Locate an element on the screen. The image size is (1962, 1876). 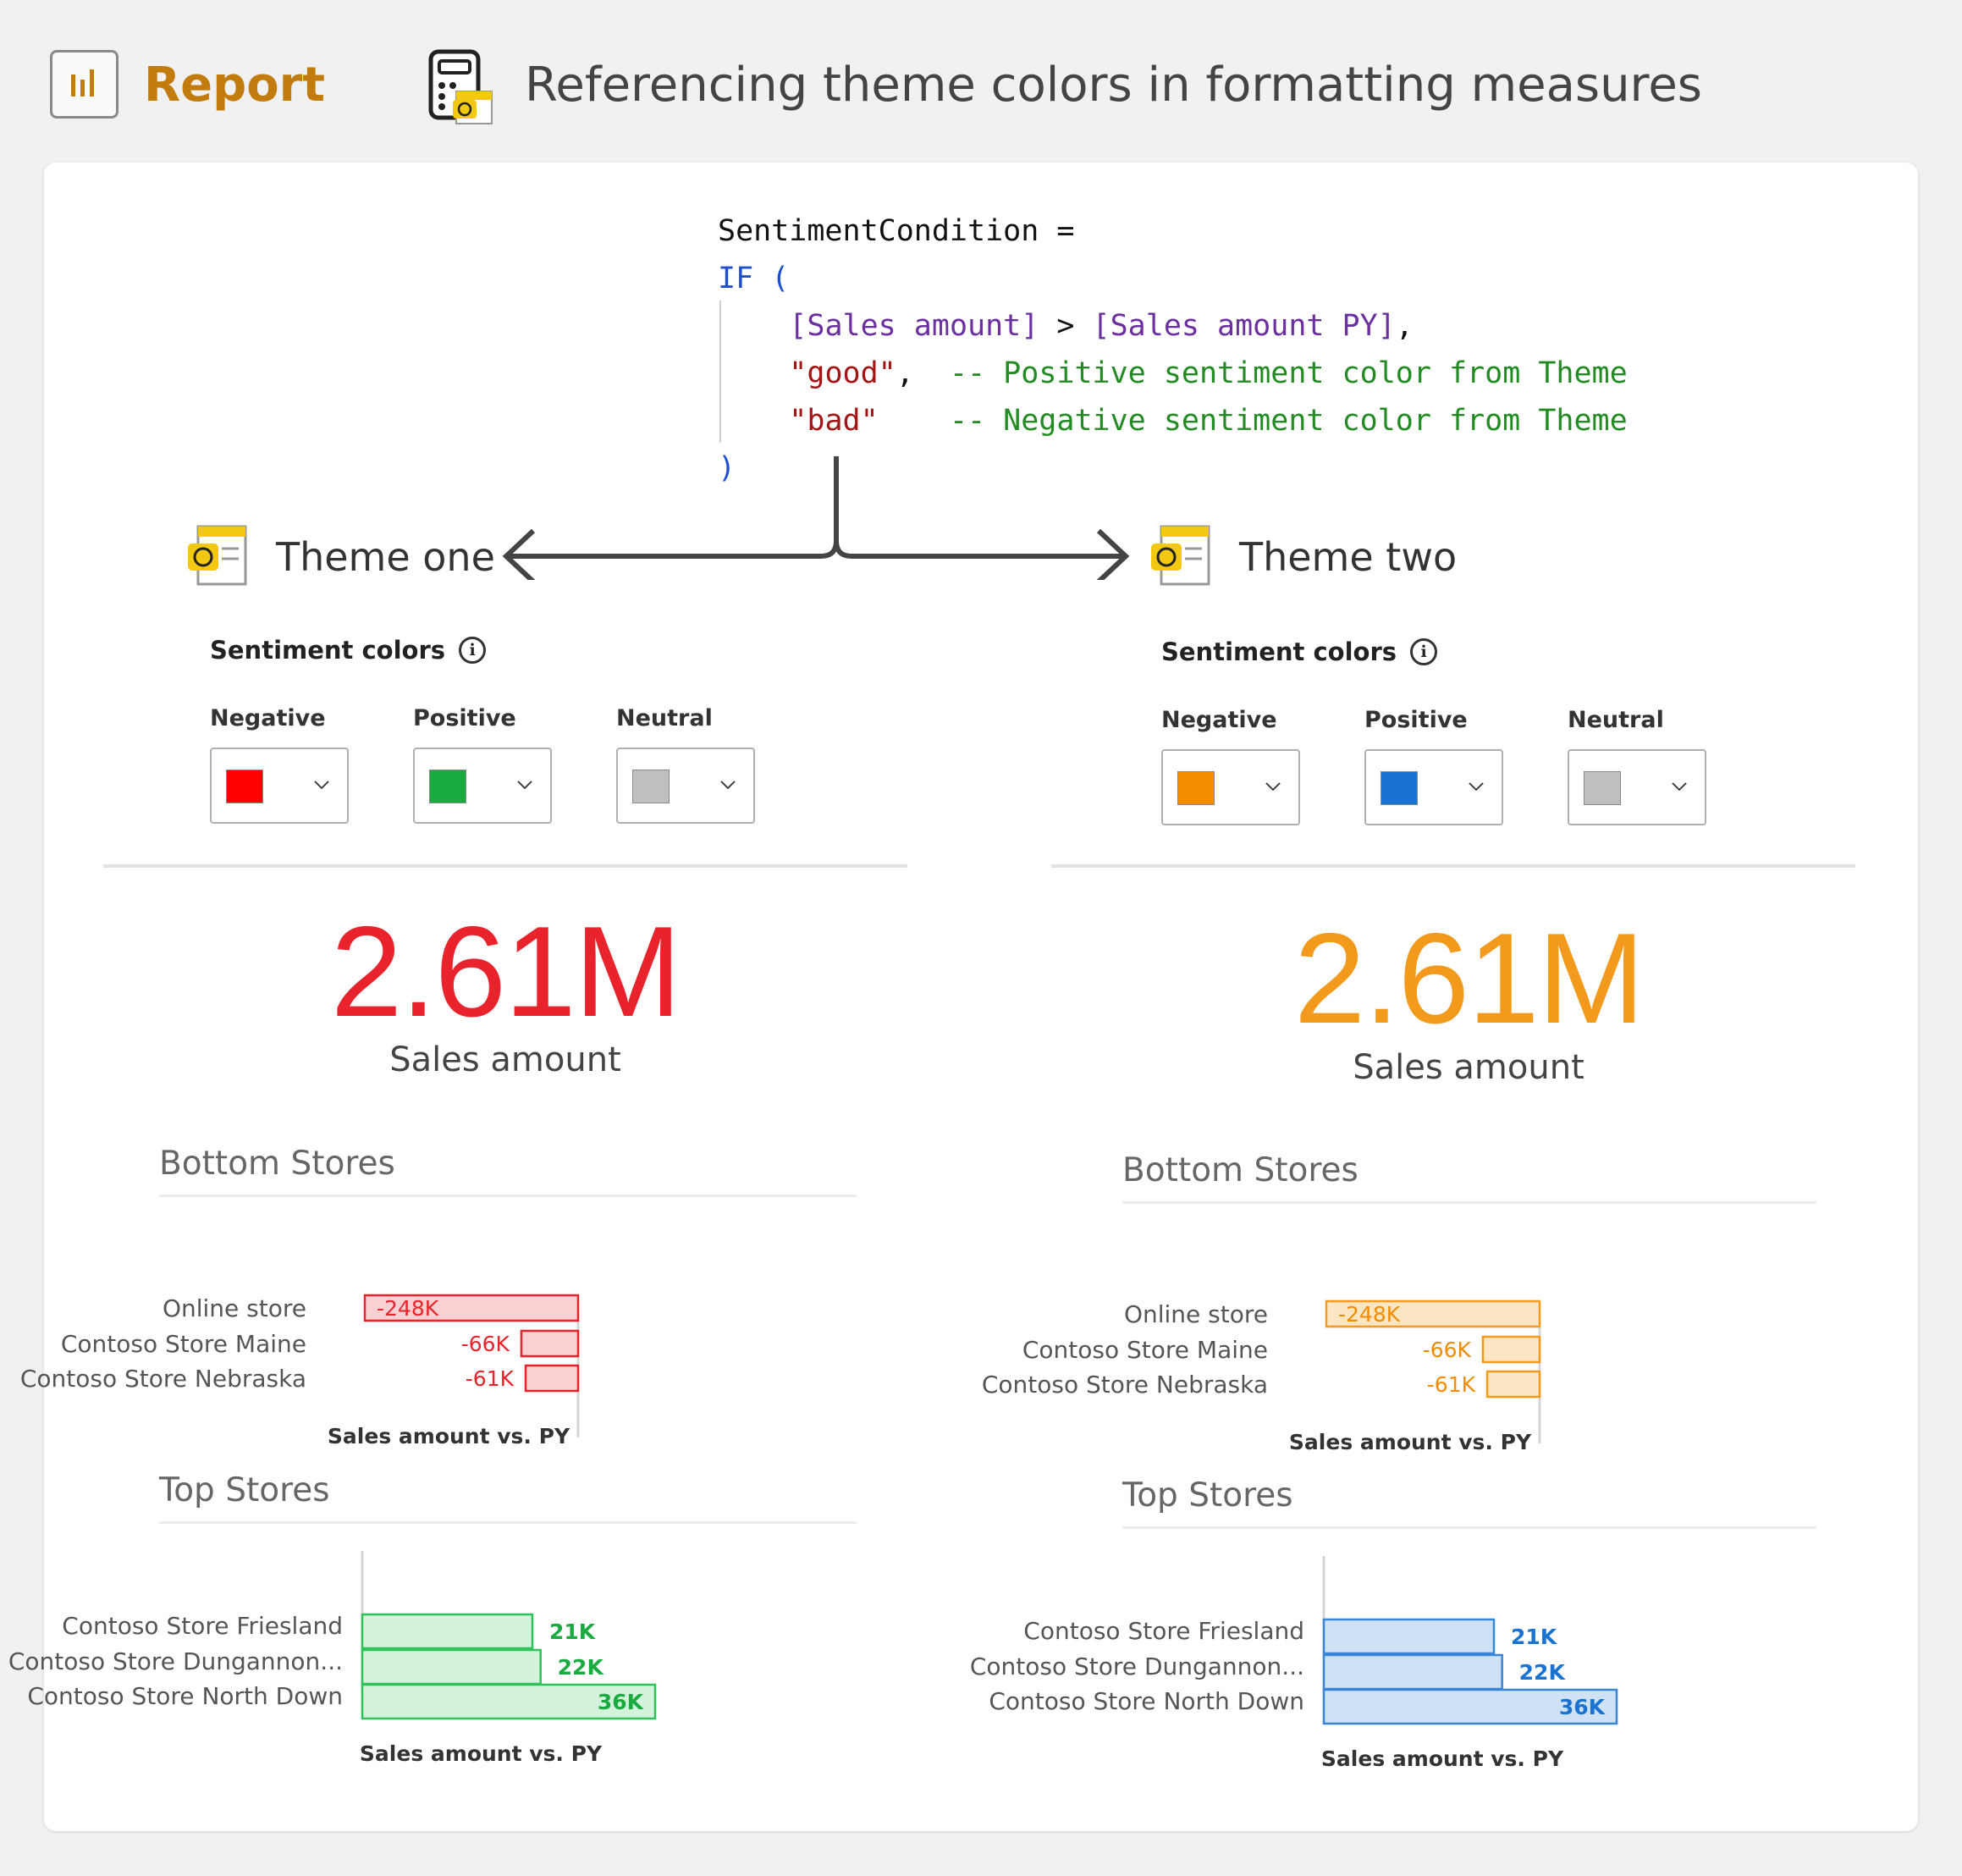
bar-chart-icon is located at coordinates (82, 83).